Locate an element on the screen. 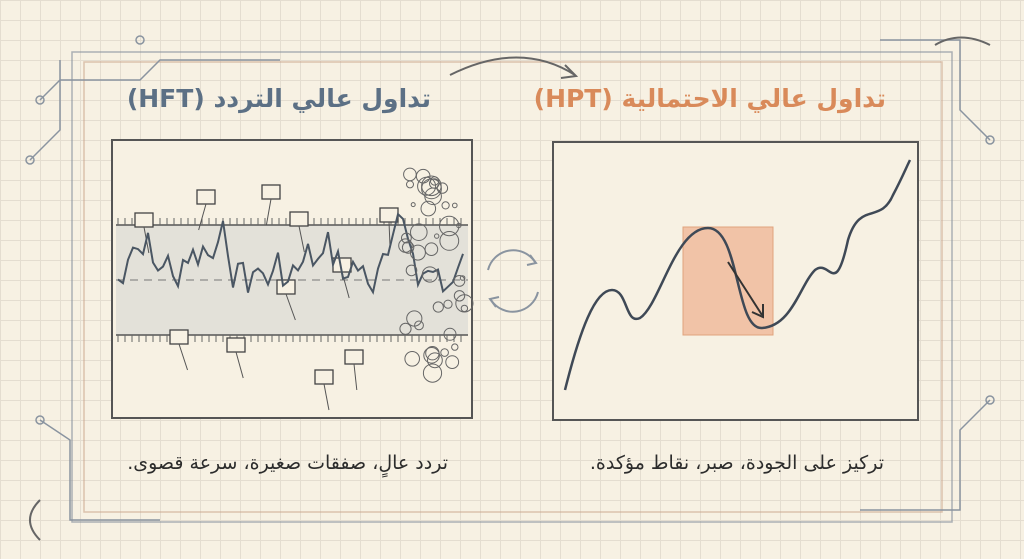 Image resolution: width=1024 pixels, height=559 pixels. cycle-arrows-icon is located at coordinates (513, 281).